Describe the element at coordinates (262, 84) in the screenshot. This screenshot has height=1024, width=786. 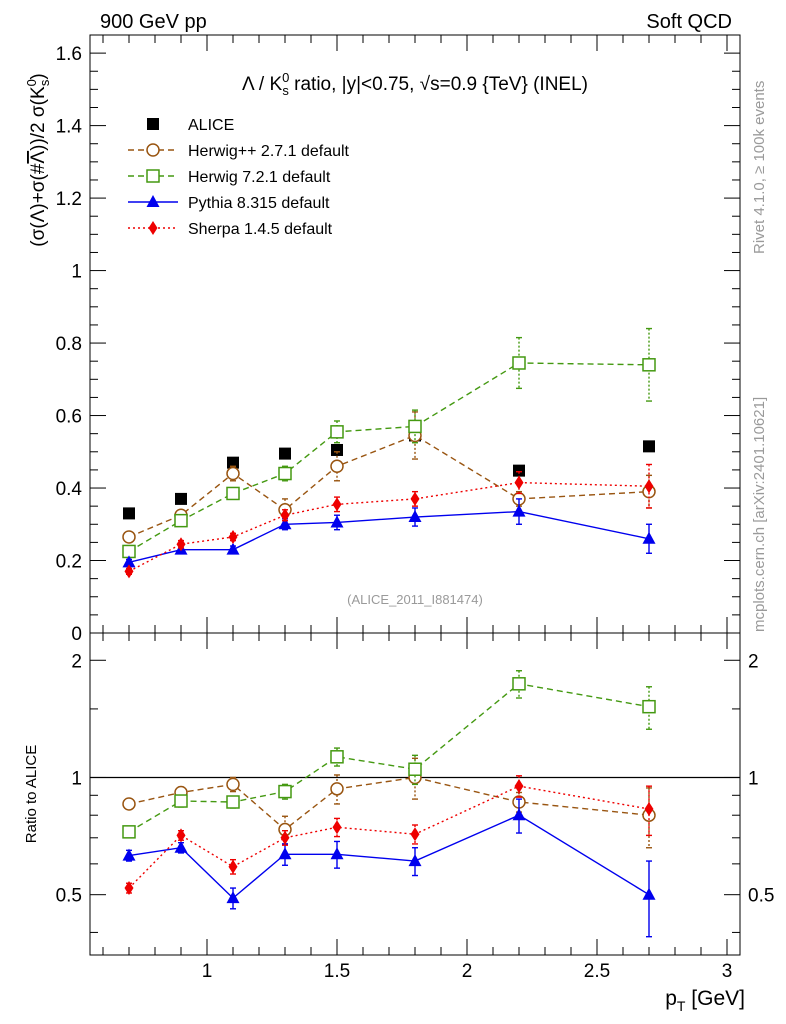
I see `title-lead: Λ / K` at that location.